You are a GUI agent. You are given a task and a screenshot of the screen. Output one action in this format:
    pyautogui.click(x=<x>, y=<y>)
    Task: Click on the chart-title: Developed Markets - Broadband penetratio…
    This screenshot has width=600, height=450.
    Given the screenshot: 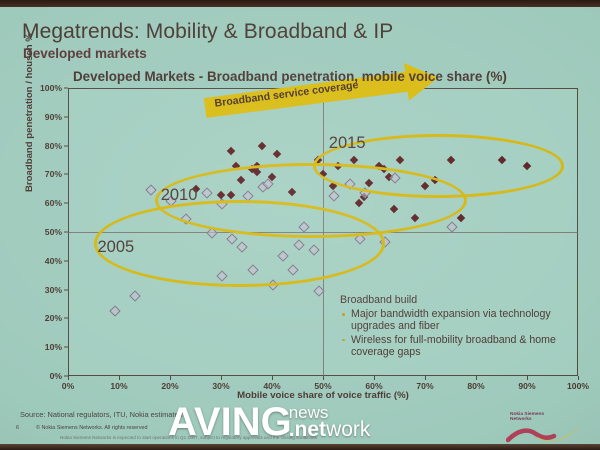 What is the action you would take?
    pyautogui.click(x=290, y=76)
    